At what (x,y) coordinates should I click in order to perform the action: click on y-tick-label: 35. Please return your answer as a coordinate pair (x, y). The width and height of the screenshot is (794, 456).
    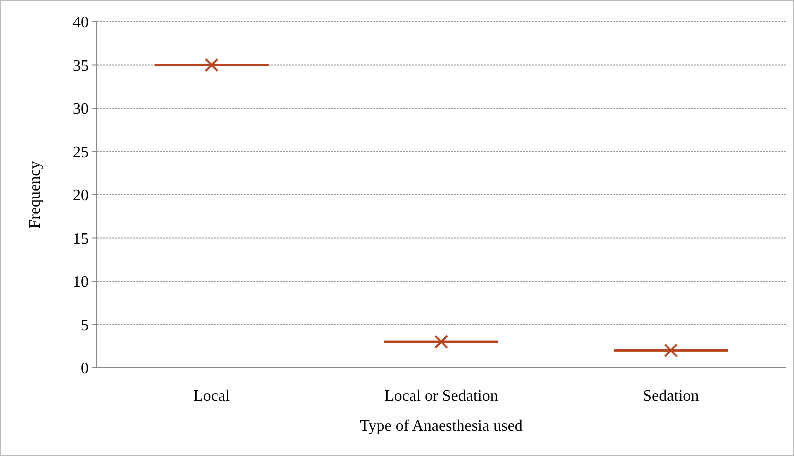
    Looking at the image, I should click on (81, 66).